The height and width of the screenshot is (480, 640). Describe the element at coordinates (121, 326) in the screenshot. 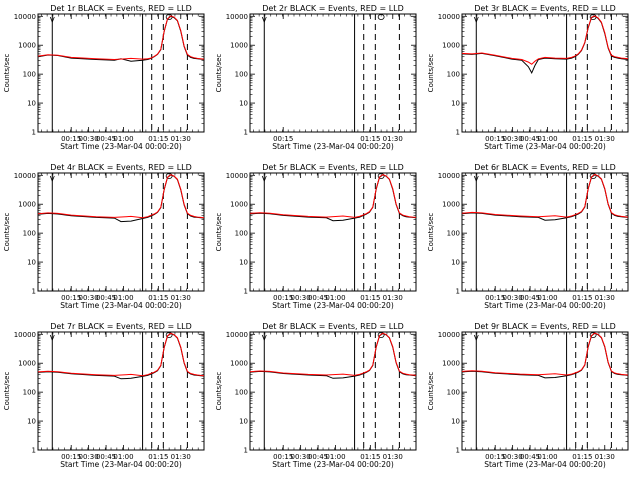

I see `panel-title: Det 7r BLACK = Events, RED = LLD` at that location.